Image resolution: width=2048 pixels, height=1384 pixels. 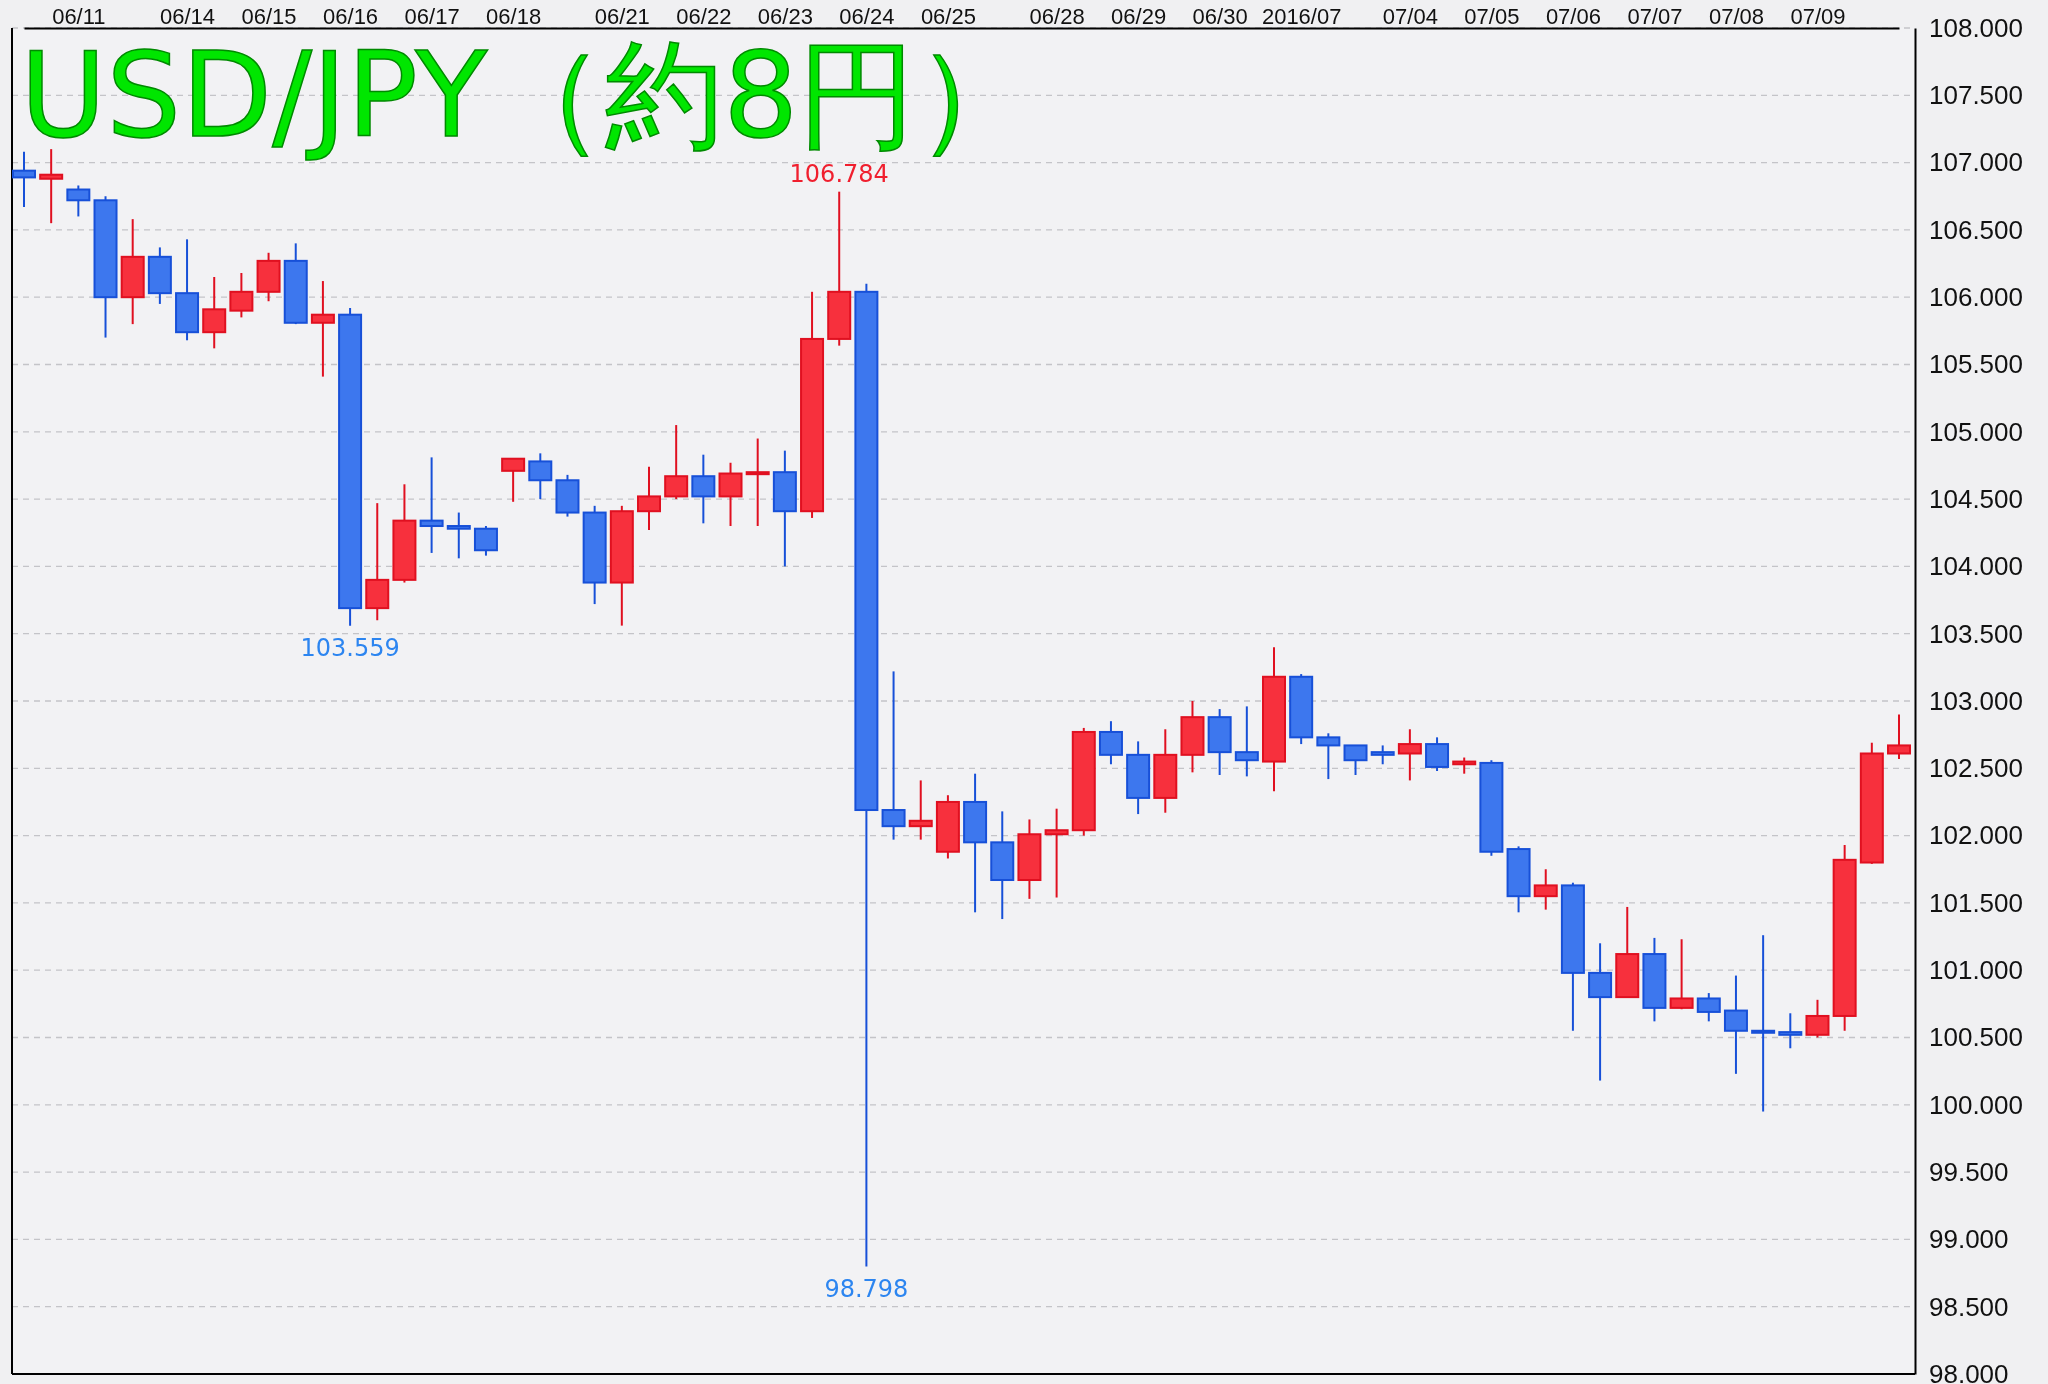 I want to click on x-tick-label: 07/08, so click(x=1736, y=16).